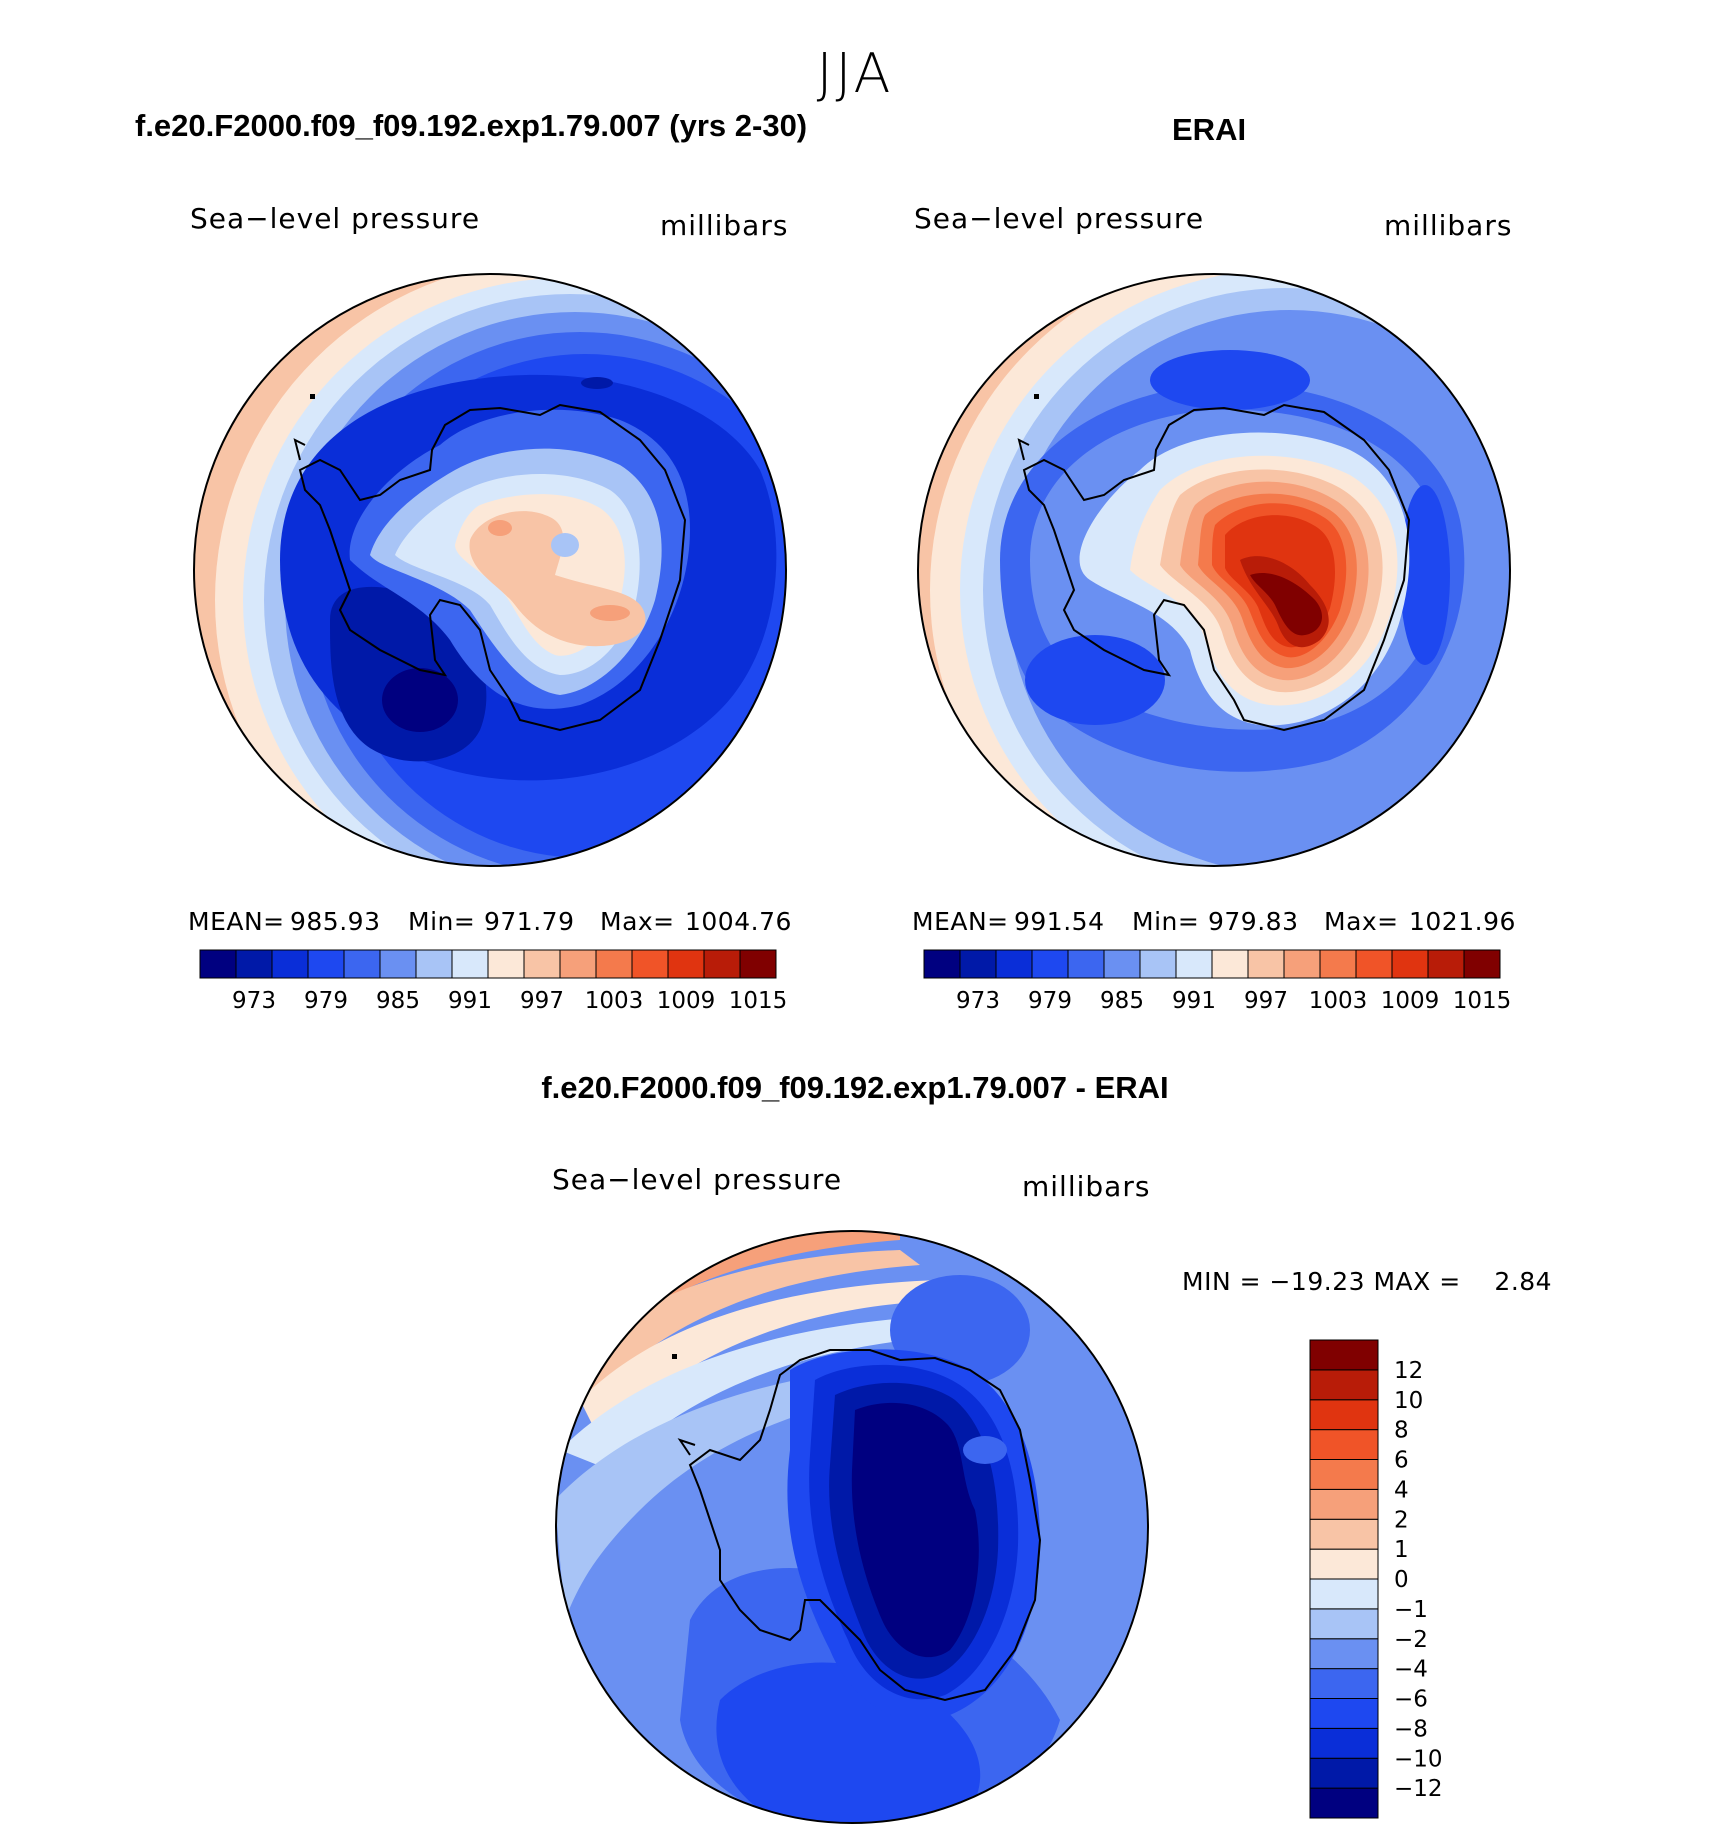  I want to click on obs-map-border, so click(1214, 570).